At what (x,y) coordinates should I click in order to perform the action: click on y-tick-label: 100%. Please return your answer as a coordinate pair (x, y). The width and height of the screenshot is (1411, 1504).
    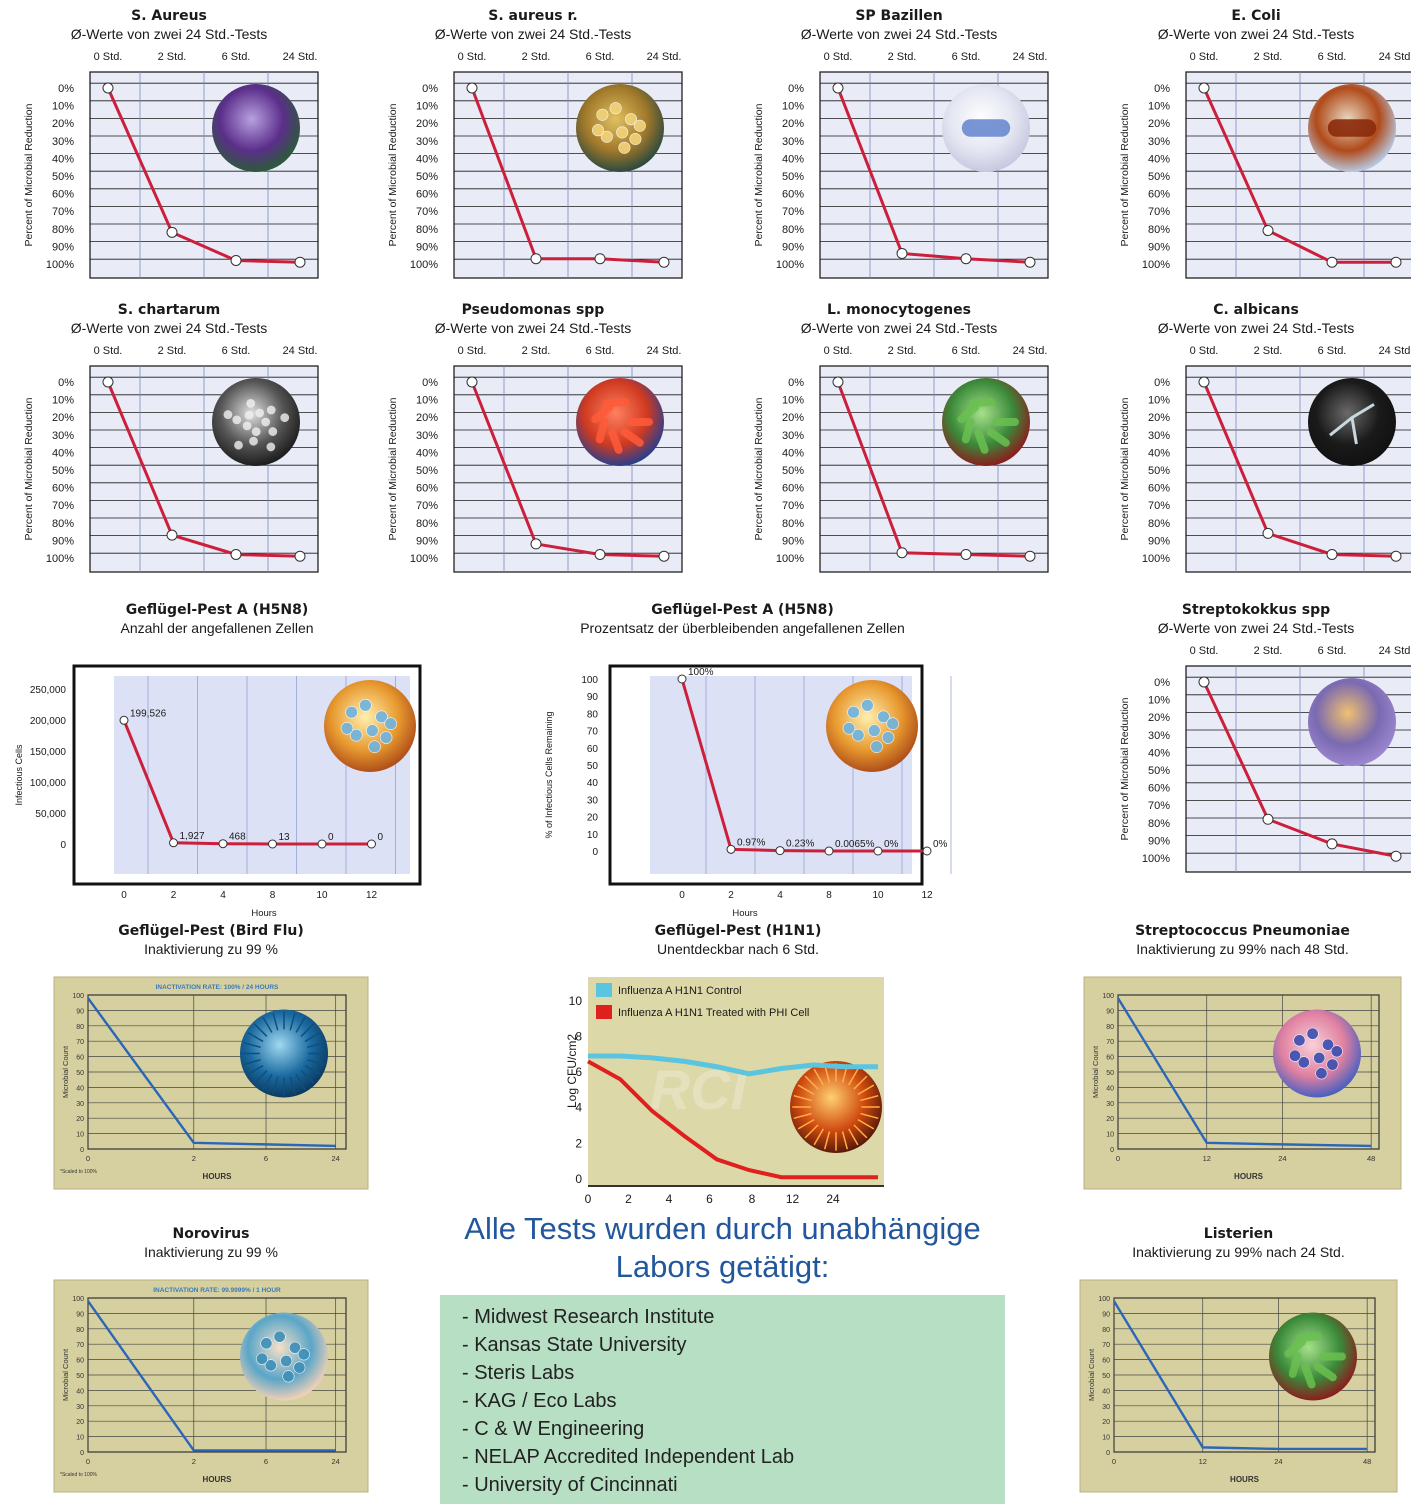
    Looking at the image, I should click on (424, 559).